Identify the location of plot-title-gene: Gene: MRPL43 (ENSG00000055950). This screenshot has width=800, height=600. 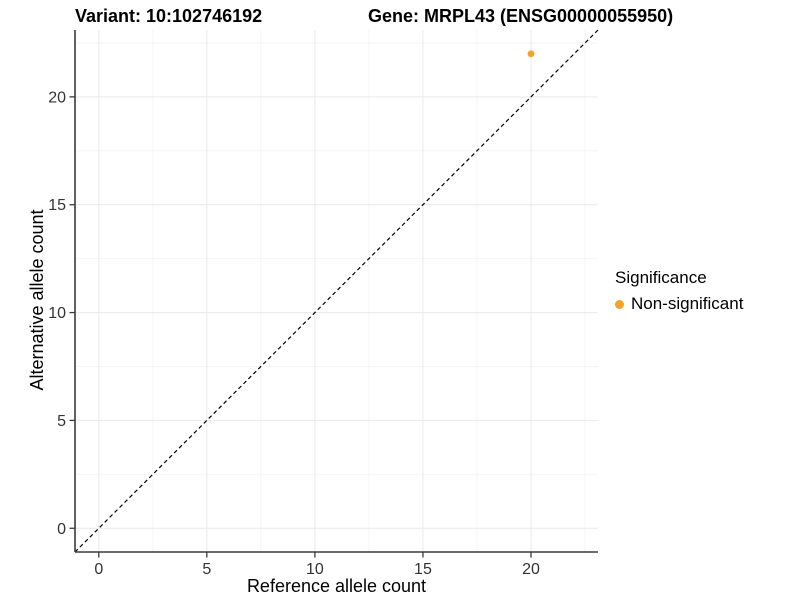
(521, 16).